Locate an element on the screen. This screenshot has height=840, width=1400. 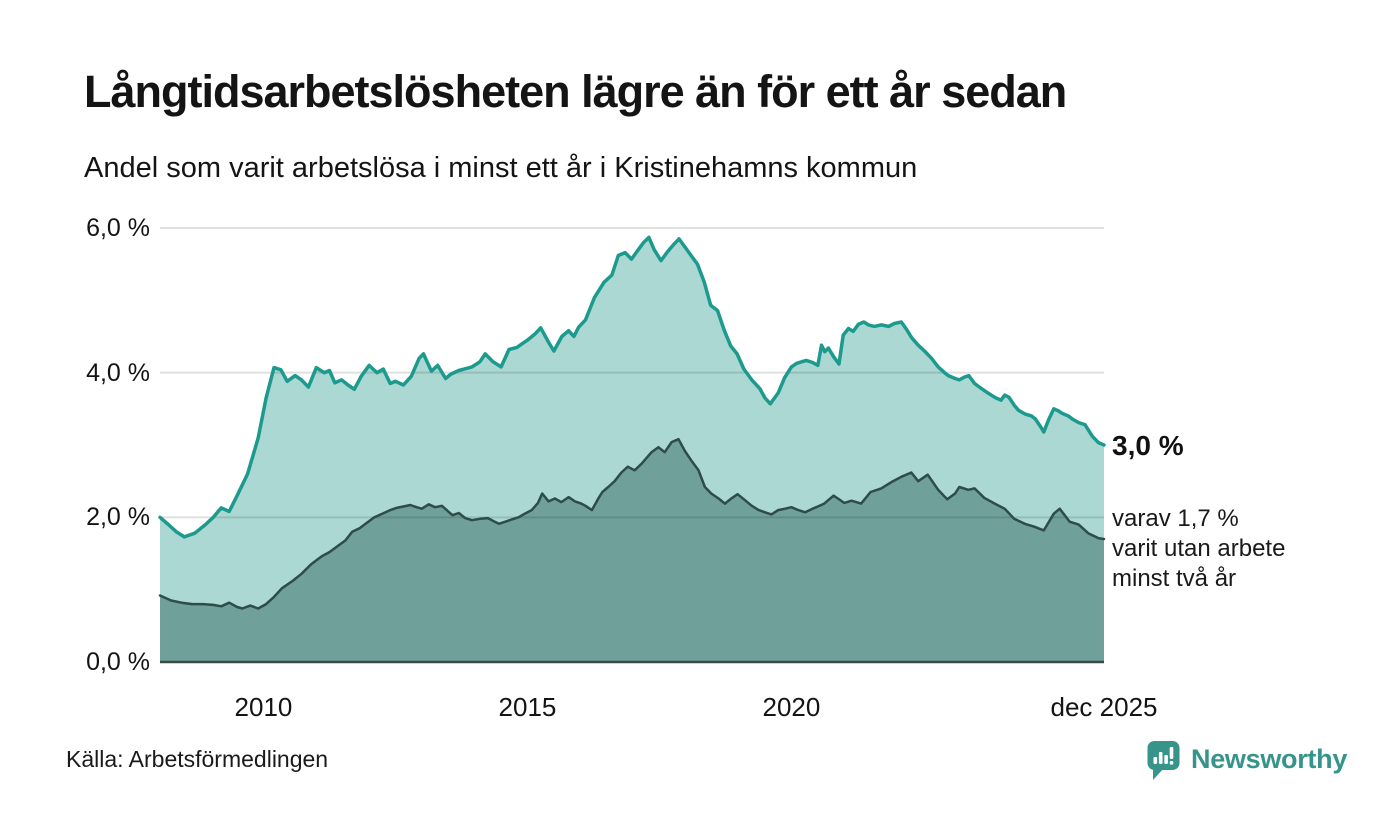
newsworthy-wordmark: Newsworthy is located at coordinates (1269, 759).